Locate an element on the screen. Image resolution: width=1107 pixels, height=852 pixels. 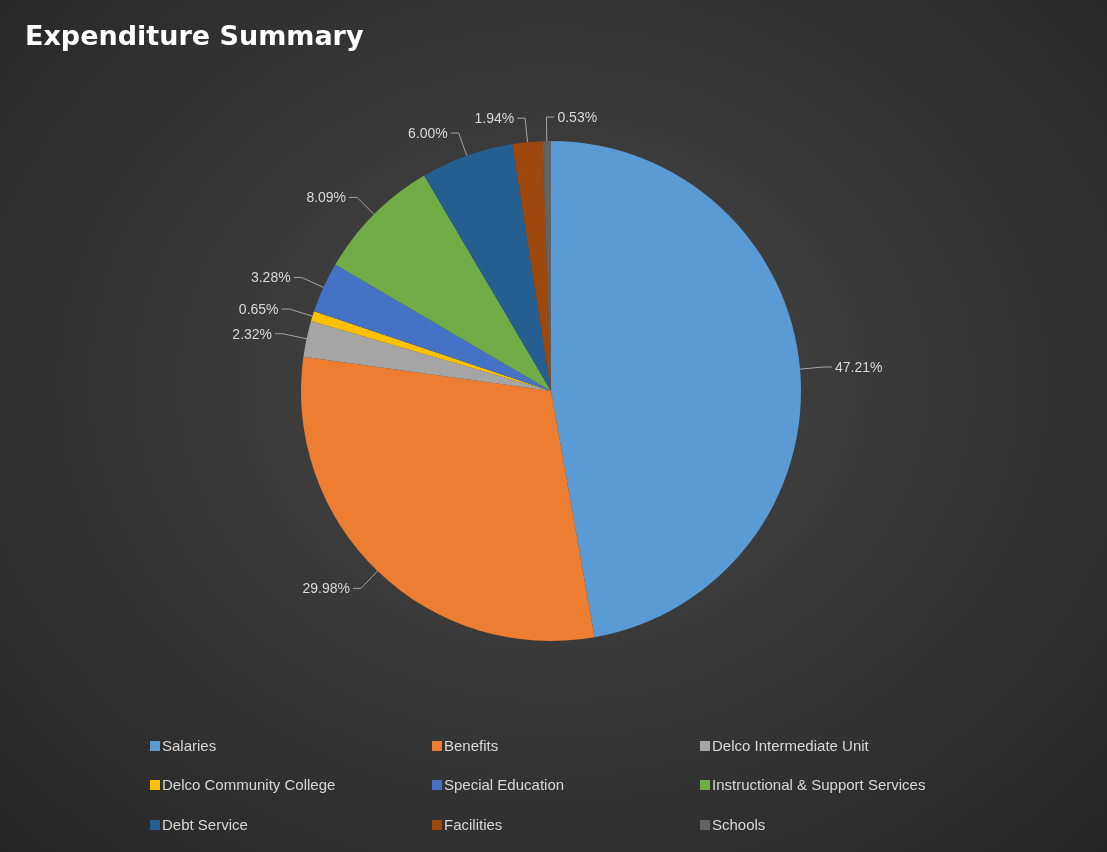
data-label: 0.53% is located at coordinates (577, 116).